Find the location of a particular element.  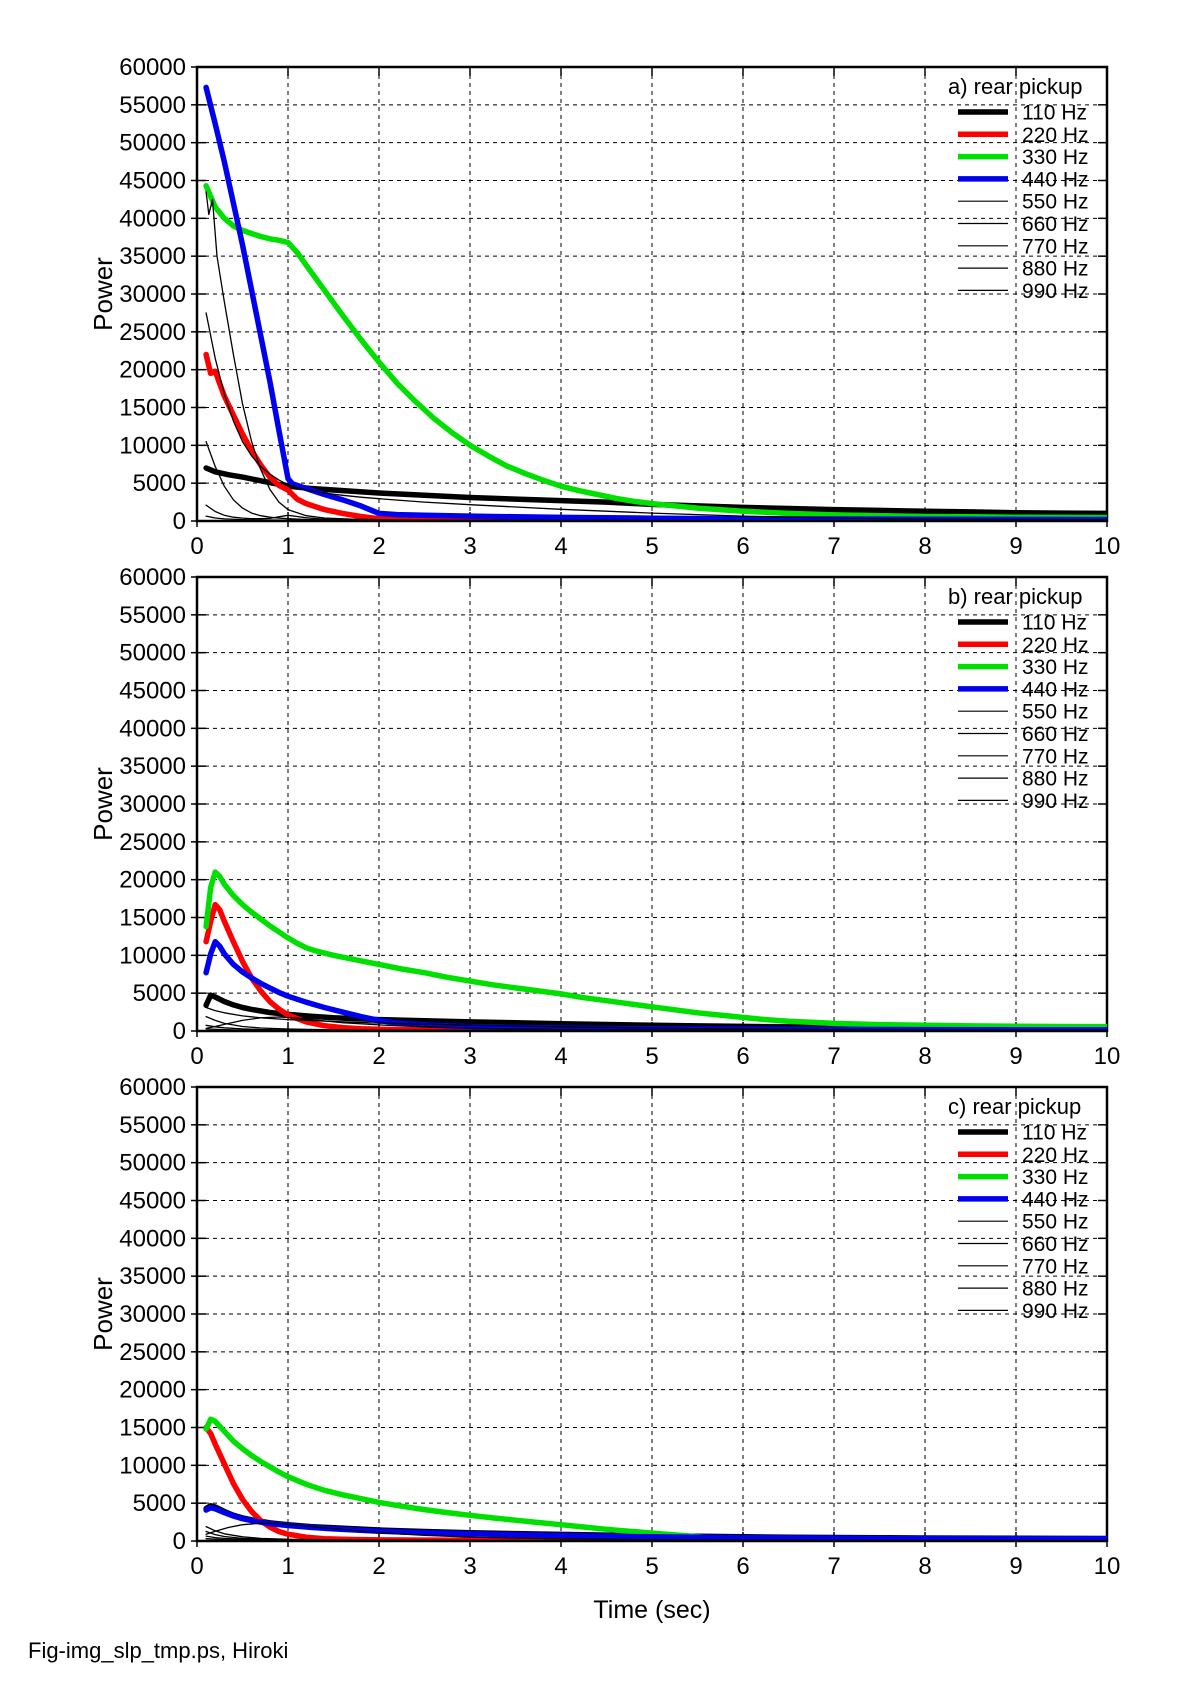

series-line-440-hz is located at coordinates (655, 1522).